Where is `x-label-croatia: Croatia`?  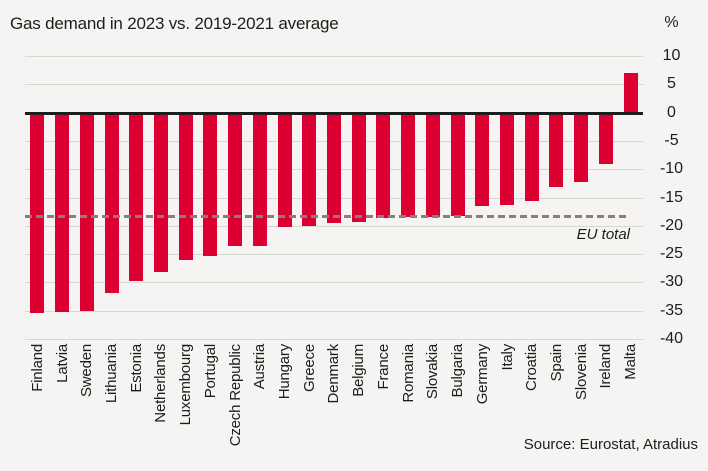 x-label-croatia: Croatia is located at coordinates (532, 367).